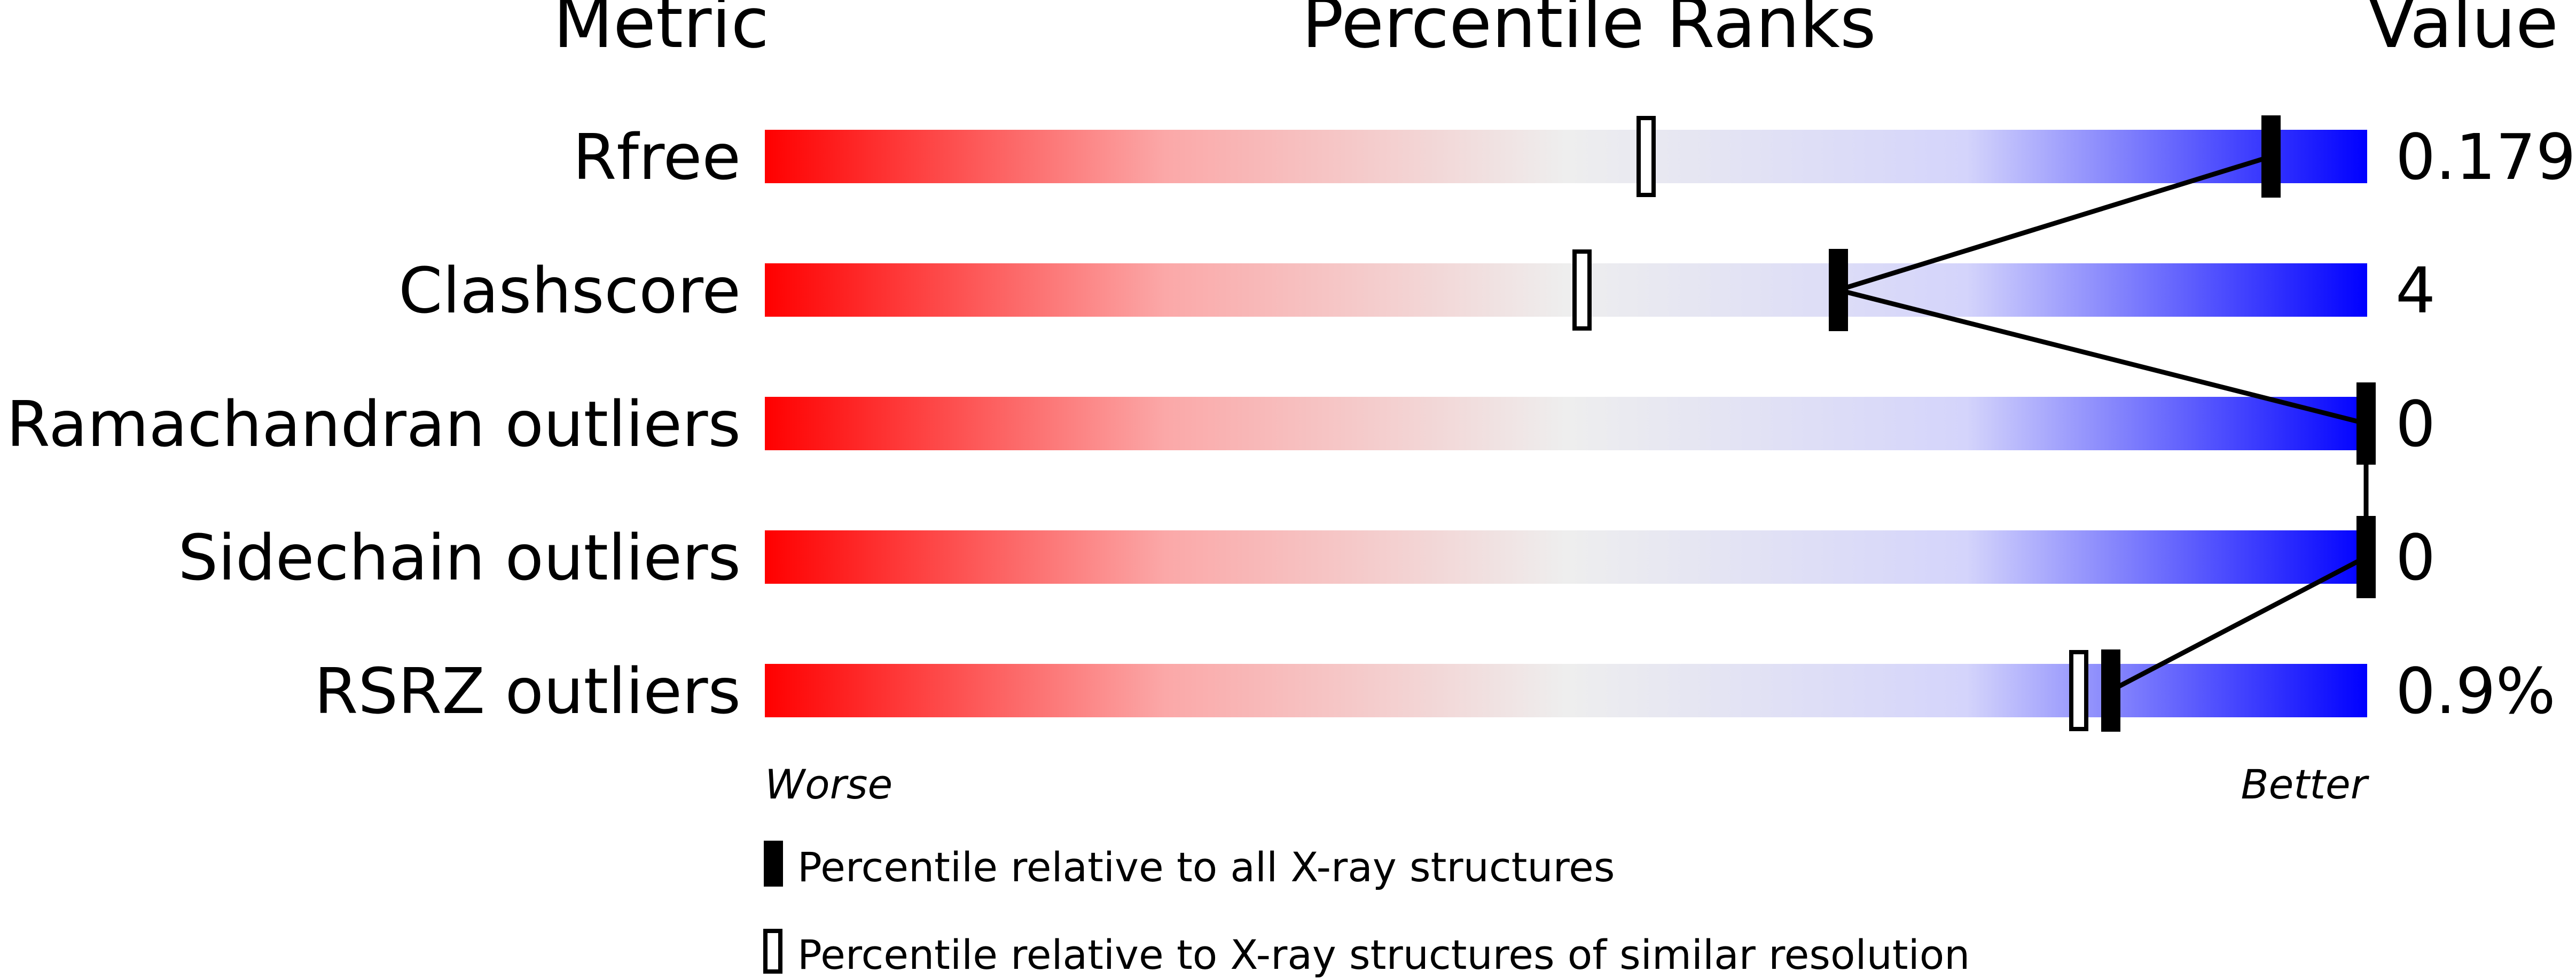  I want to click on metric-header: Metric, so click(661, 32).